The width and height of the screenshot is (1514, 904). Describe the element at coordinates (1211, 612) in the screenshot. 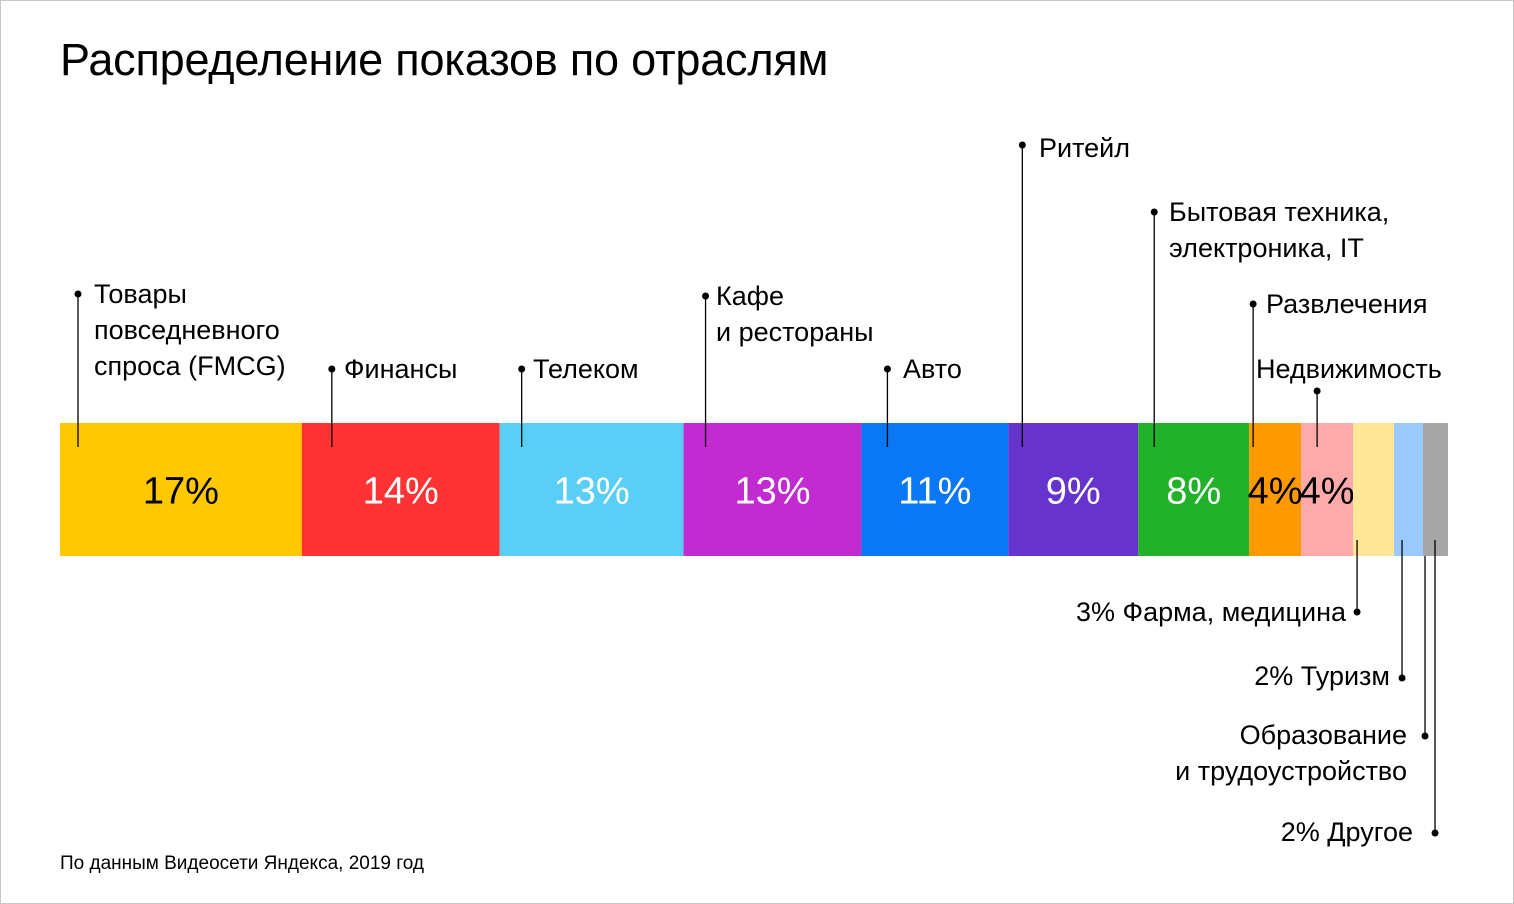

I see `category-label-10: 3% Фарма, медицина` at that location.